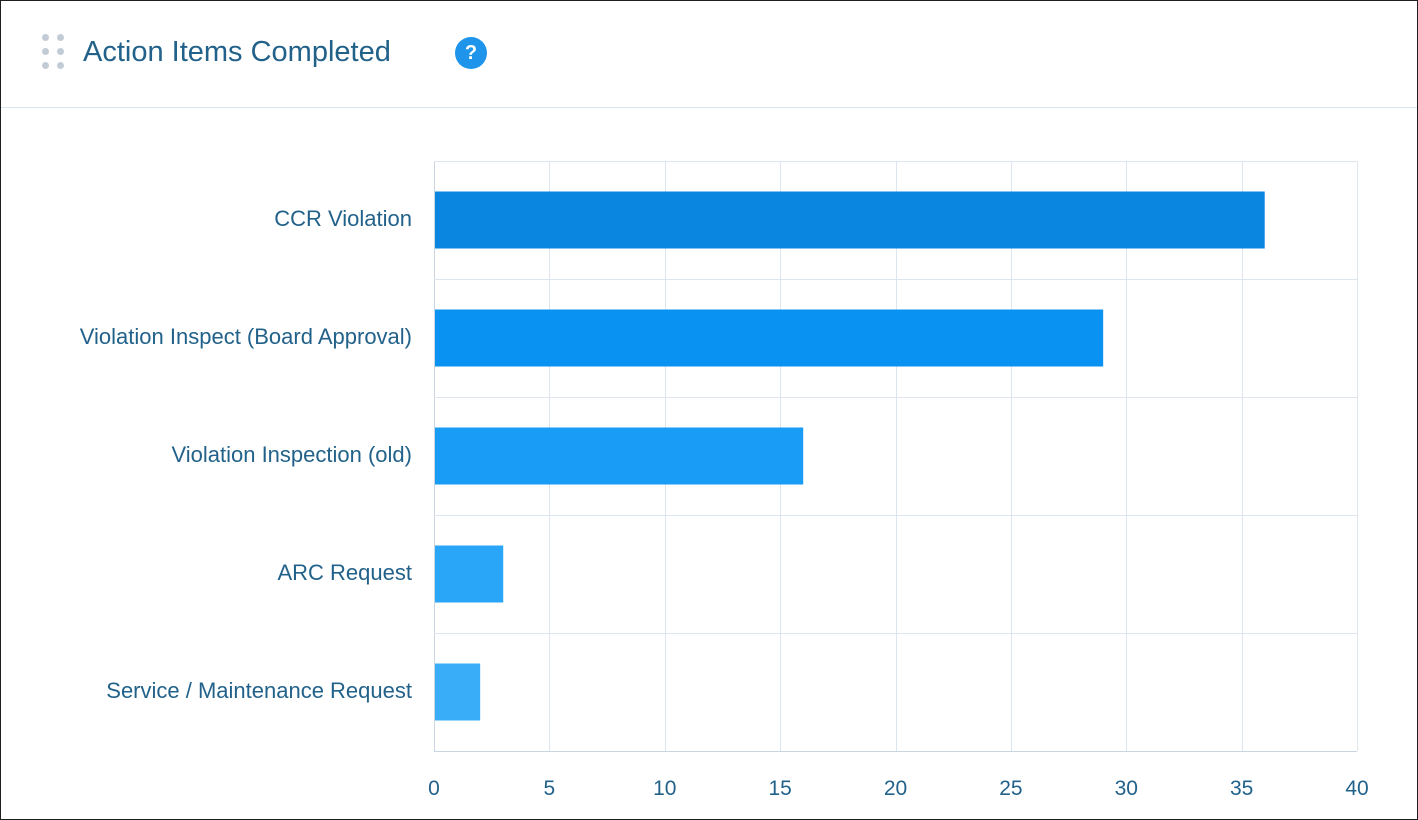 The image size is (1418, 820). Describe the element at coordinates (54, 52) in the screenshot. I see `drag-handle-icon` at that location.